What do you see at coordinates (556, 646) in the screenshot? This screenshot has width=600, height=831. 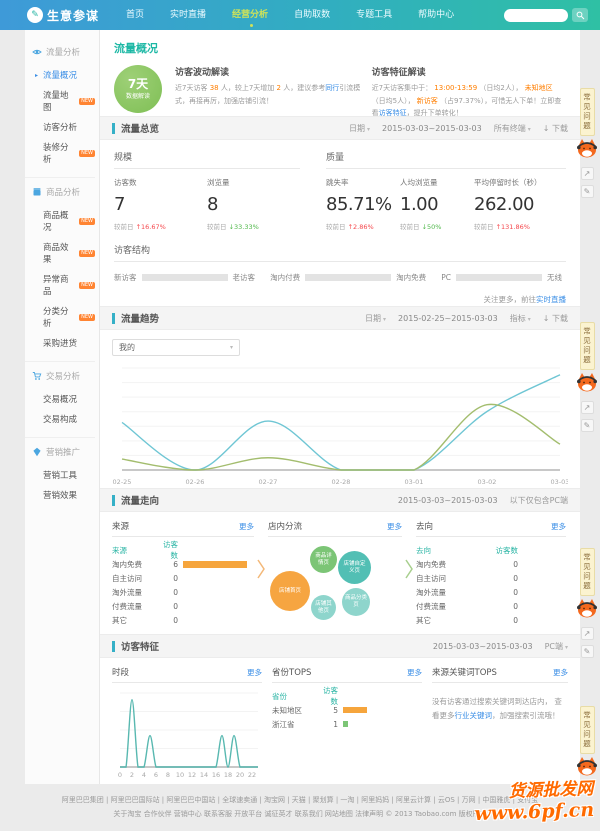 I see `terminal-dropdown: PC端 ▾` at bounding box center [556, 646].